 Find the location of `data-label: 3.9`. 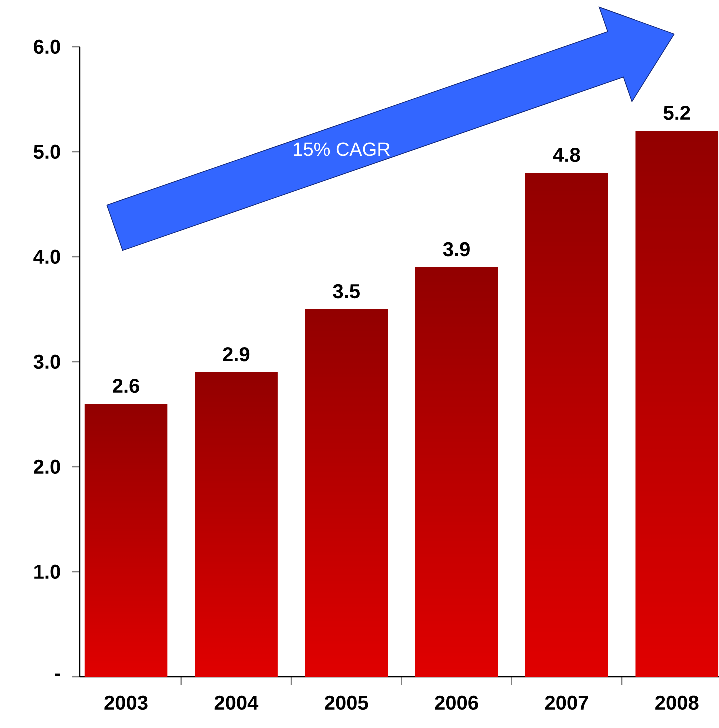

data-label: 3.9 is located at coordinates (456, 249).